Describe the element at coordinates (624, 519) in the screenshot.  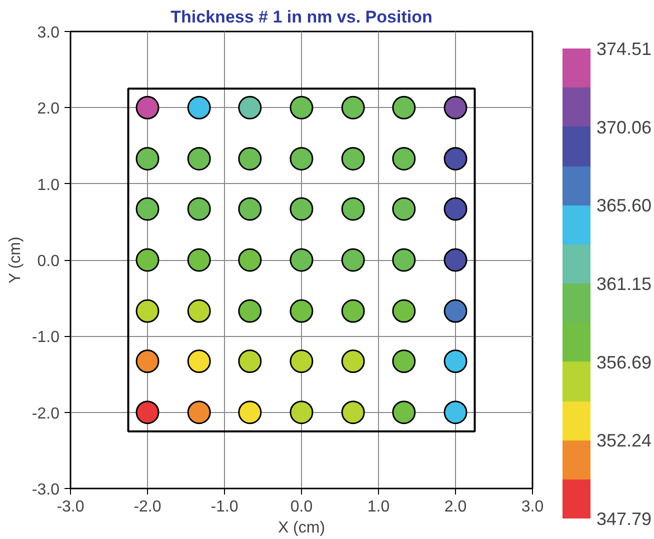
I see `color-bar-label: 347.79` at that location.